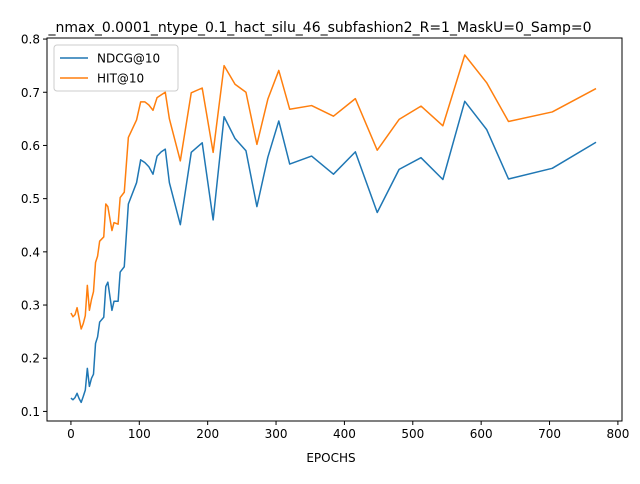 The height and width of the screenshot is (484, 640). I want to click on x-axis-ticks: 0 100 200 300 400 500 600 700 800, so click(348, 431).